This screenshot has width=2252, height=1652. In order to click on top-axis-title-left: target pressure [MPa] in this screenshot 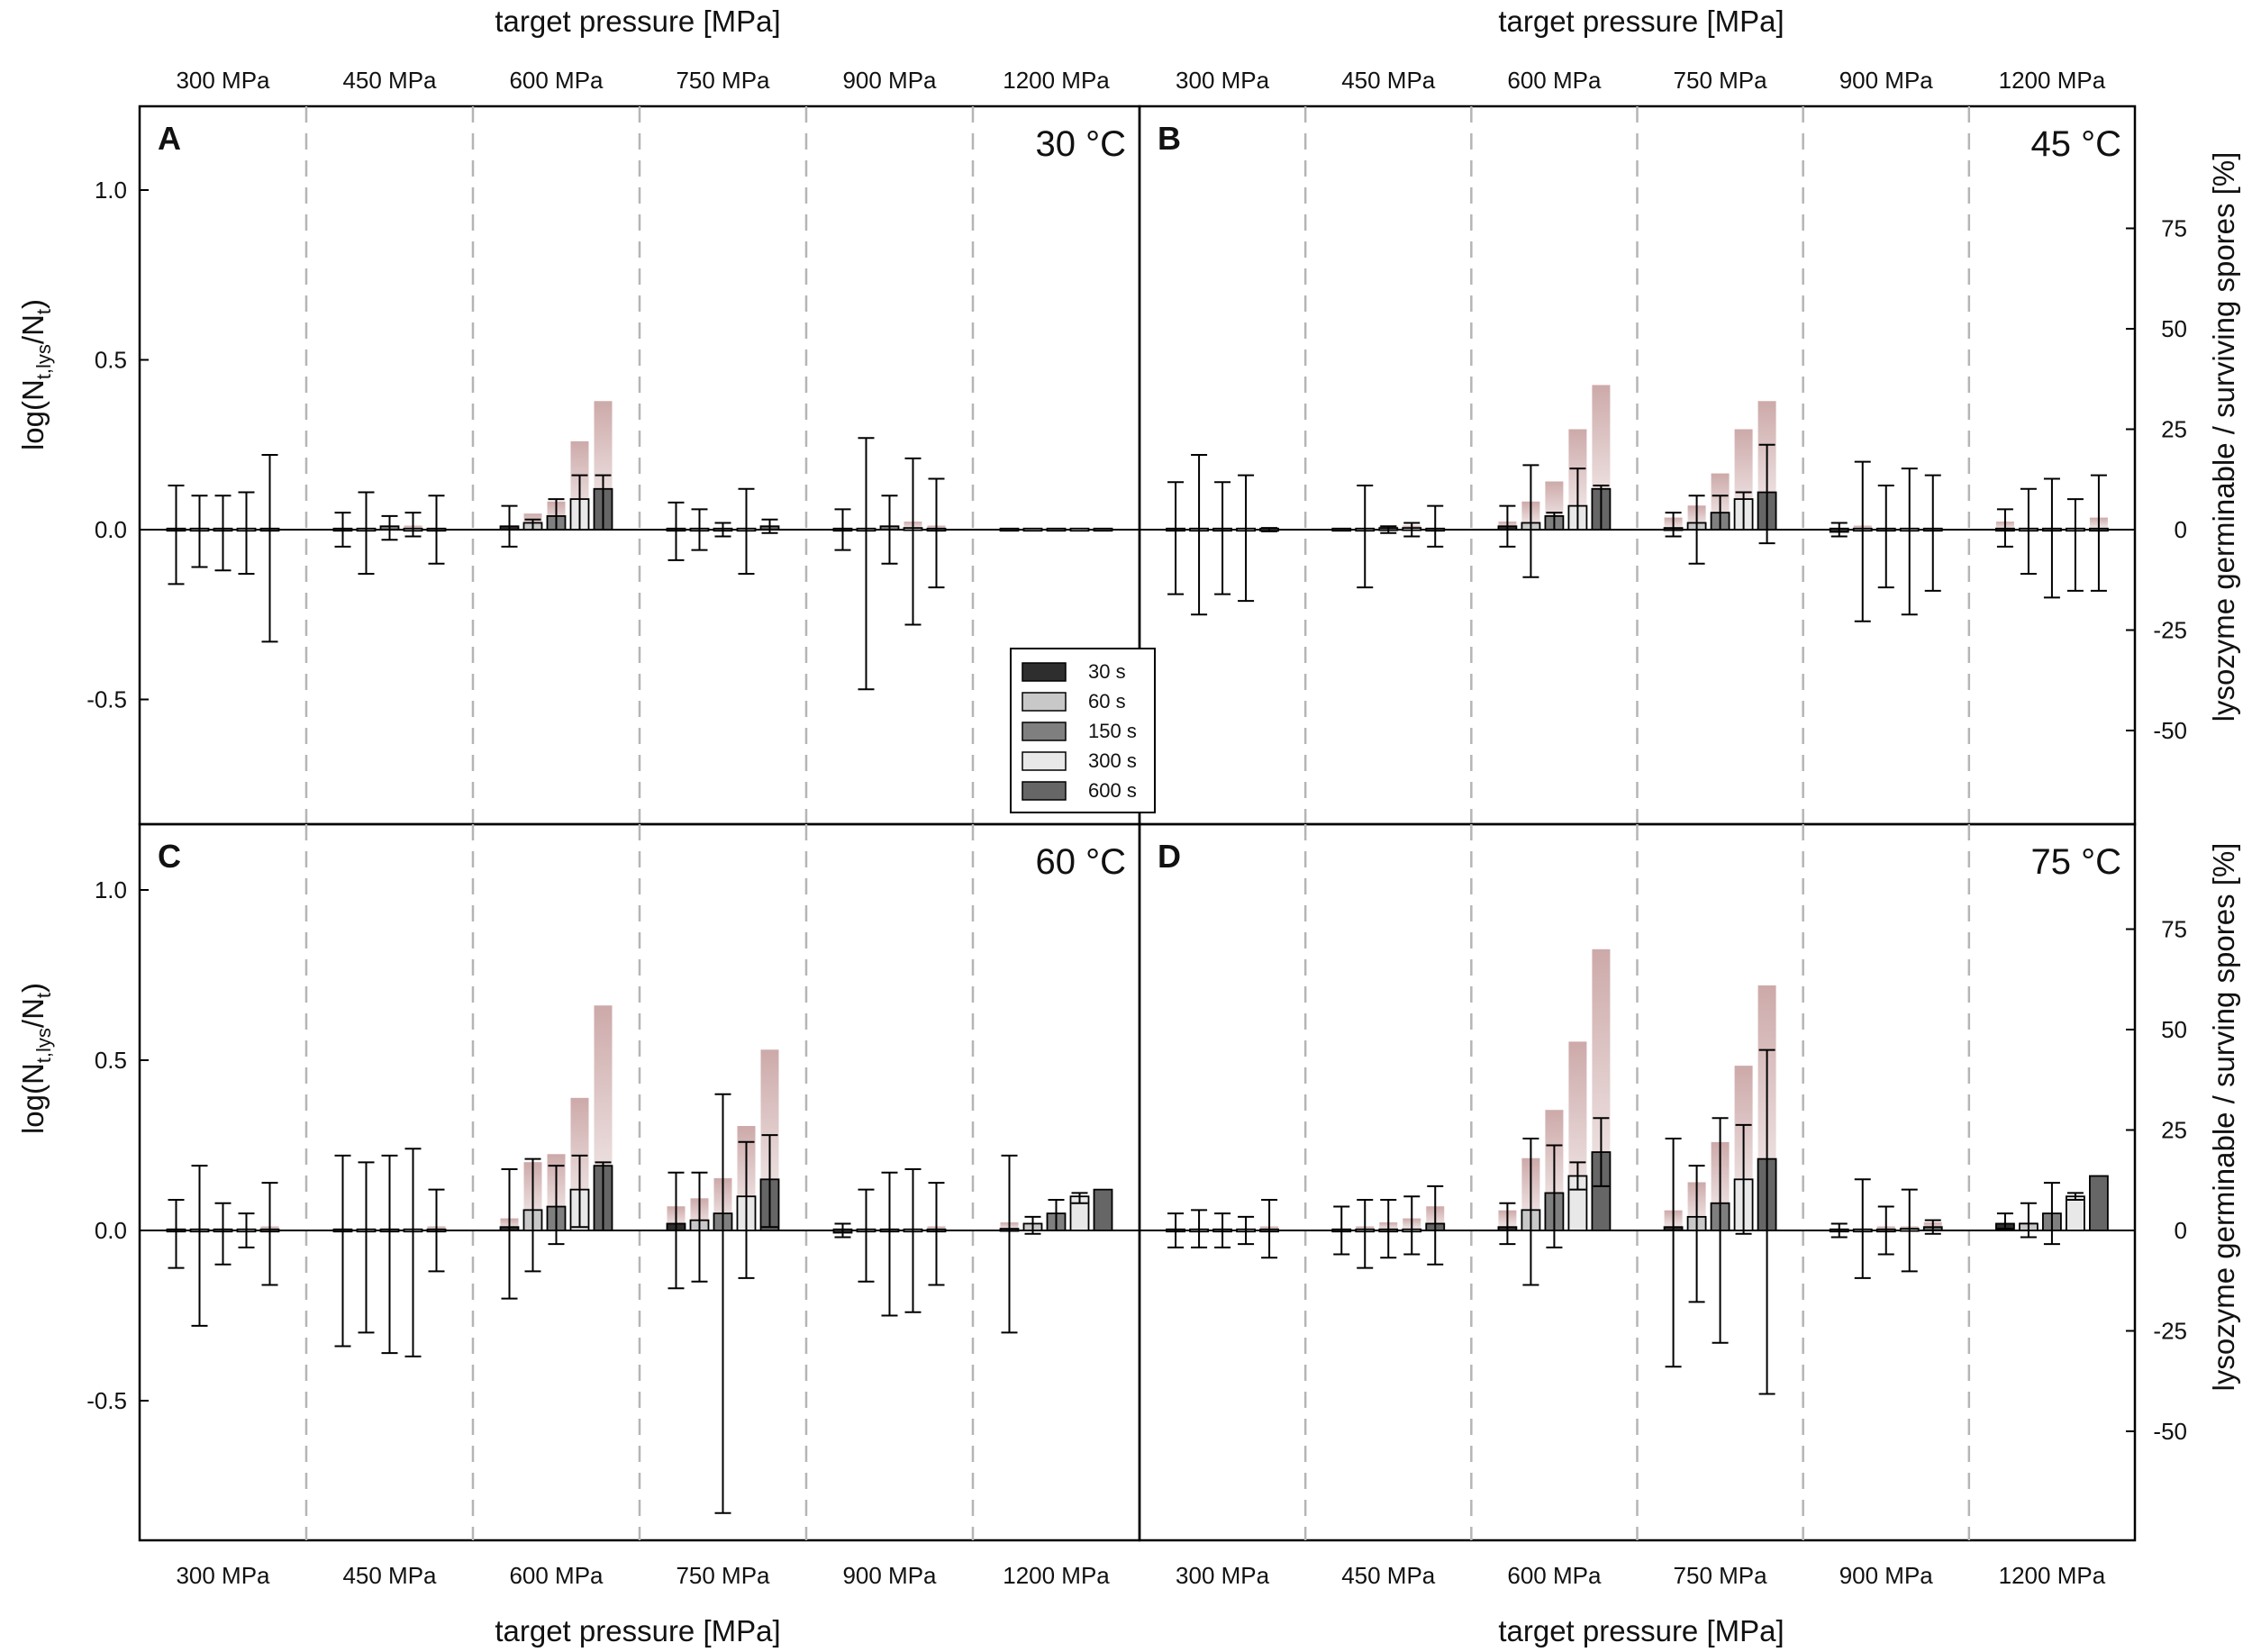, I will do `click(637, 21)`.